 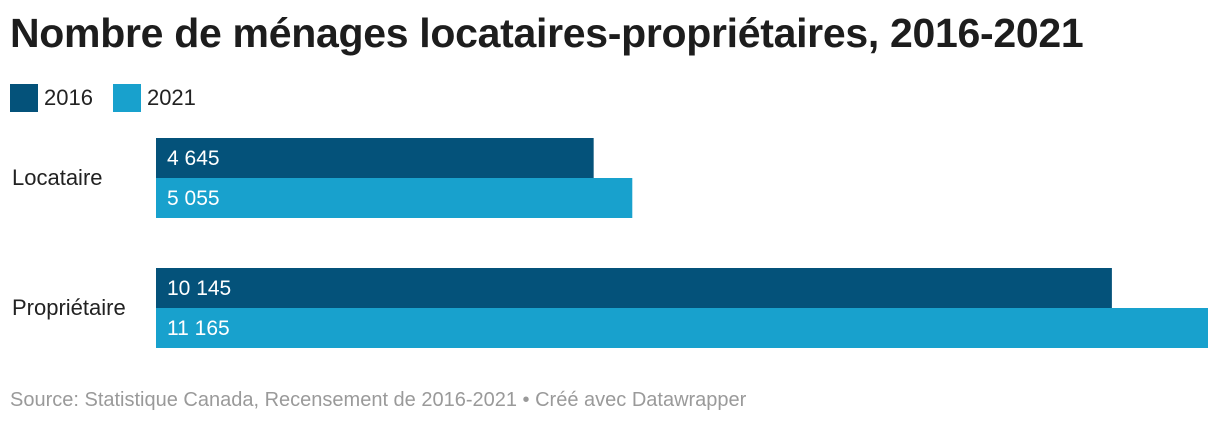 I want to click on legend-item-2021: 2021, so click(x=154, y=98).